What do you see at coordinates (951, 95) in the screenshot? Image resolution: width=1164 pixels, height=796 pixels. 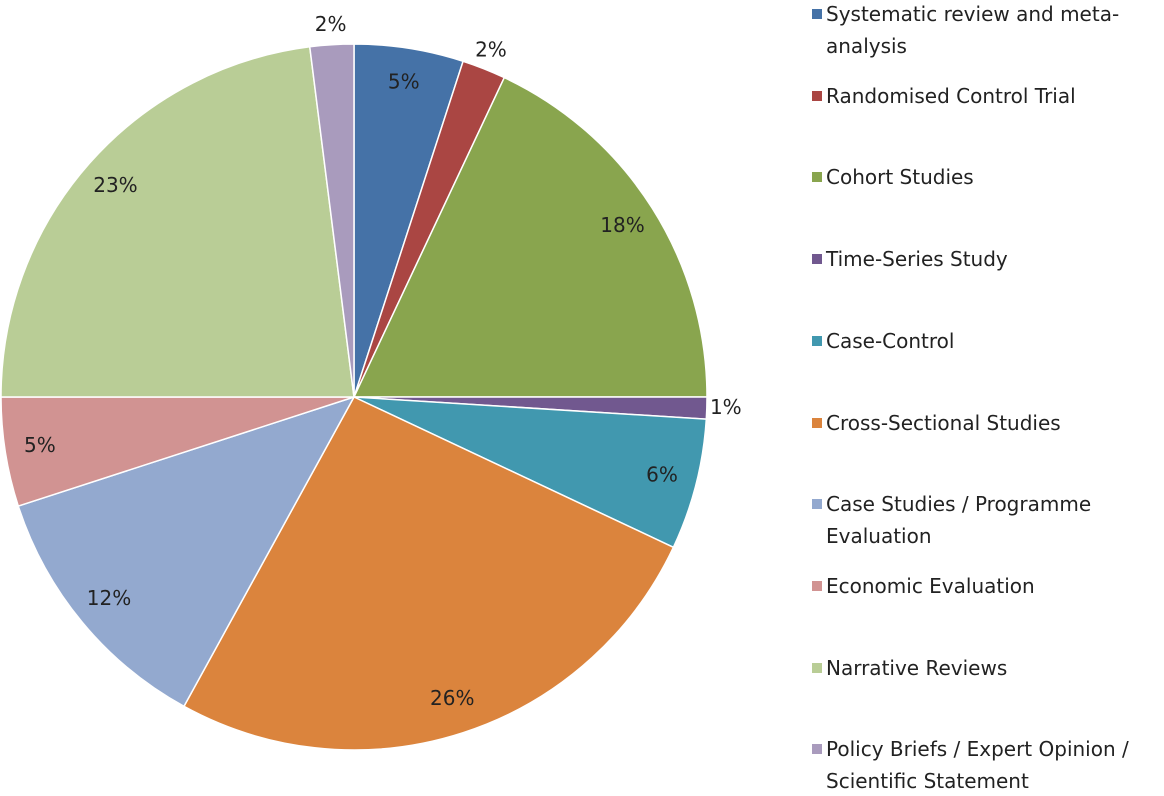 I see `legend-label: Randomised Control Trial` at bounding box center [951, 95].